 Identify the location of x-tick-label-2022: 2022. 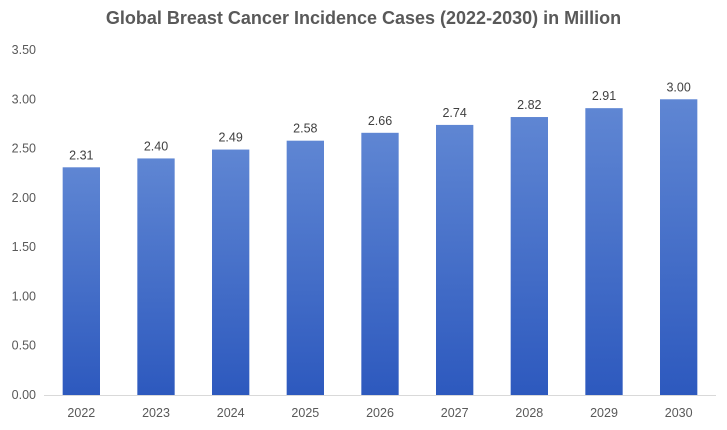
(81, 413).